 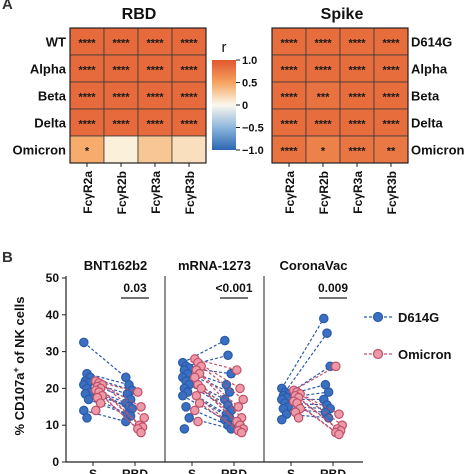 I want to click on scatter-group-title: CoronaVac, so click(x=314, y=265).